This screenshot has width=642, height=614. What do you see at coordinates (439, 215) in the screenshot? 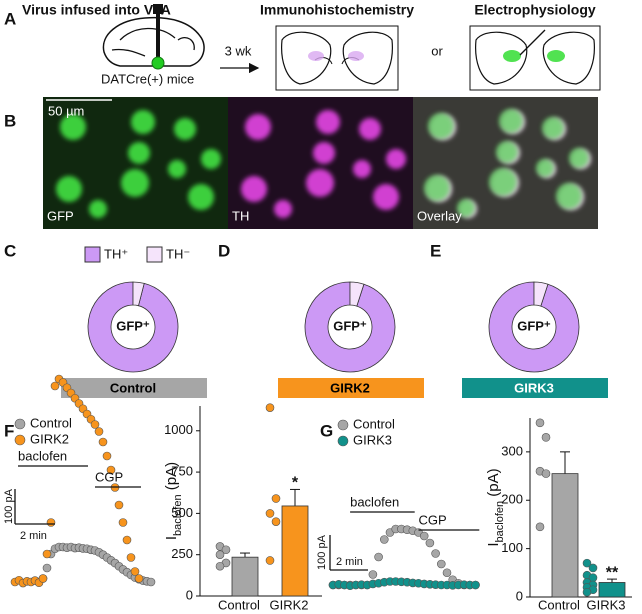
I see `channel-label: Overlay` at bounding box center [439, 215].